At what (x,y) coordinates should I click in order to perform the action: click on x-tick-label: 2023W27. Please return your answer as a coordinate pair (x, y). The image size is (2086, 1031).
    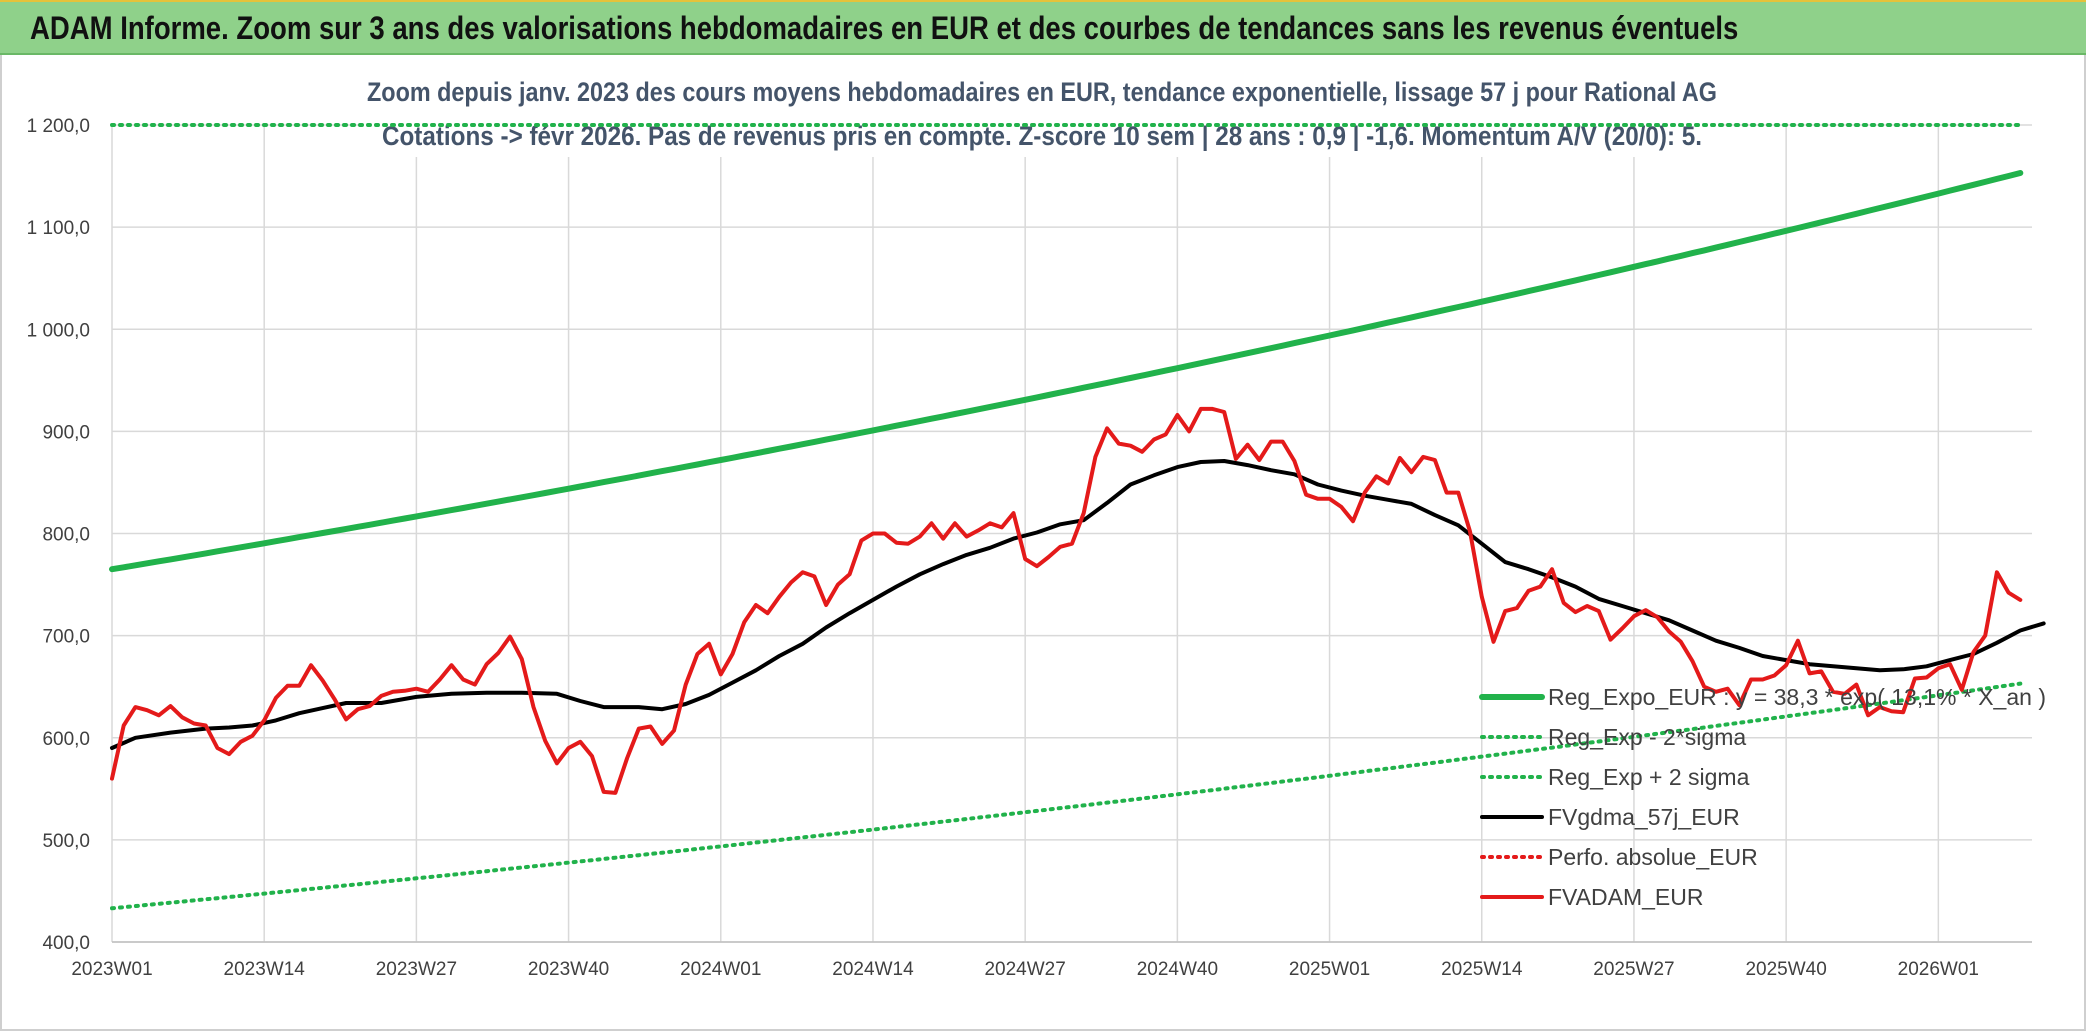
    Looking at the image, I should click on (416, 969).